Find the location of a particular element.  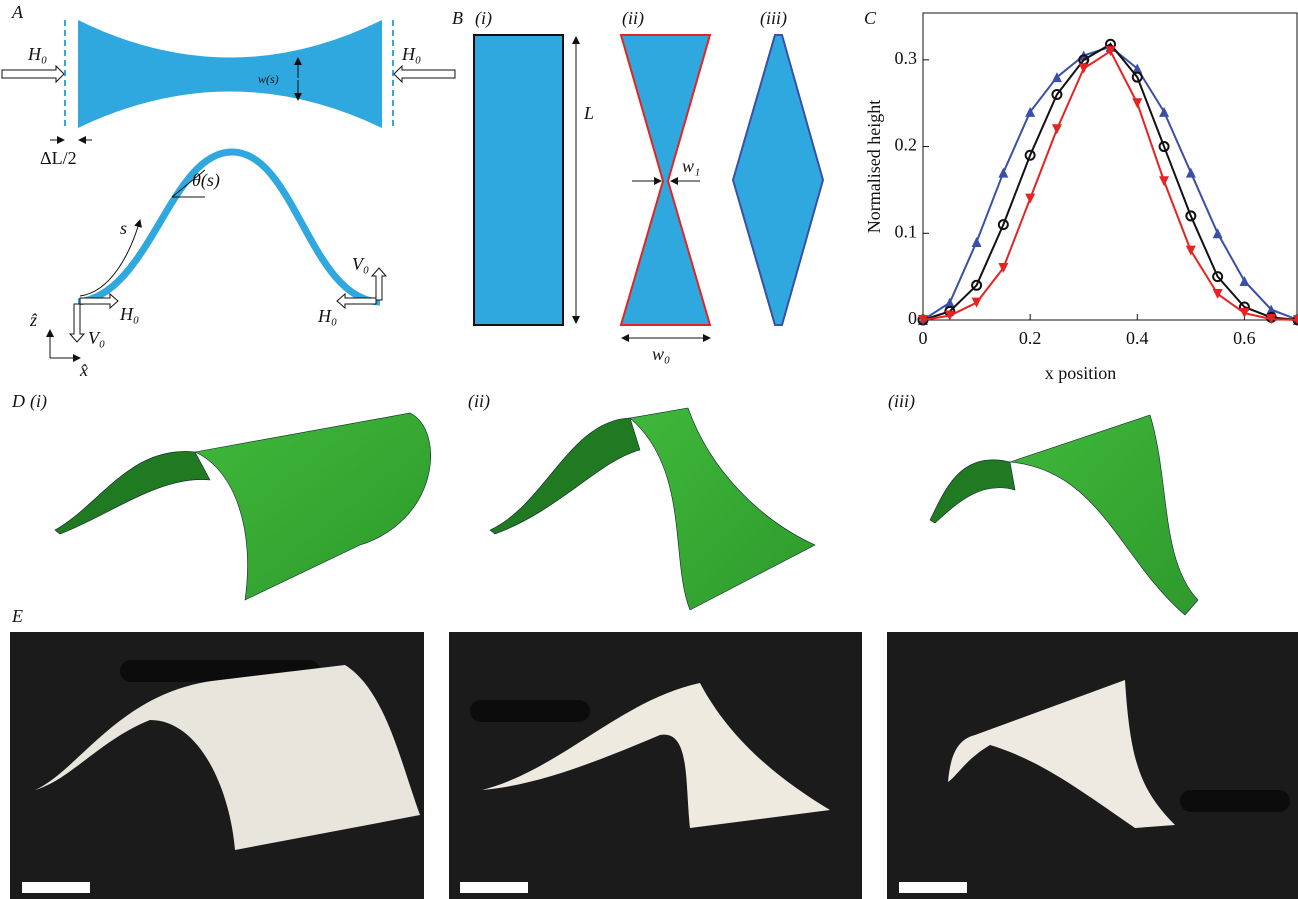

label: w(s) is located at coordinates (268, 79).